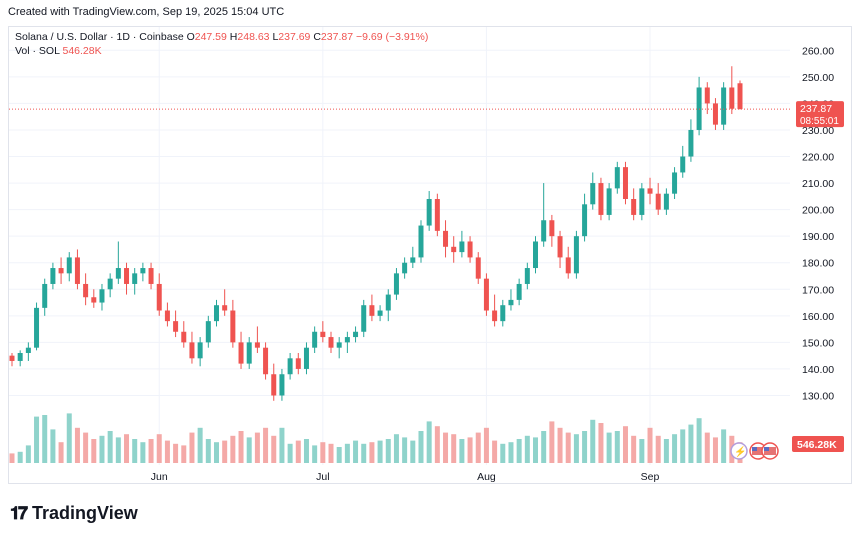 Image resolution: width=860 pixels, height=540 pixels. I want to click on volume-label: Vol · SOL, so click(37, 51).